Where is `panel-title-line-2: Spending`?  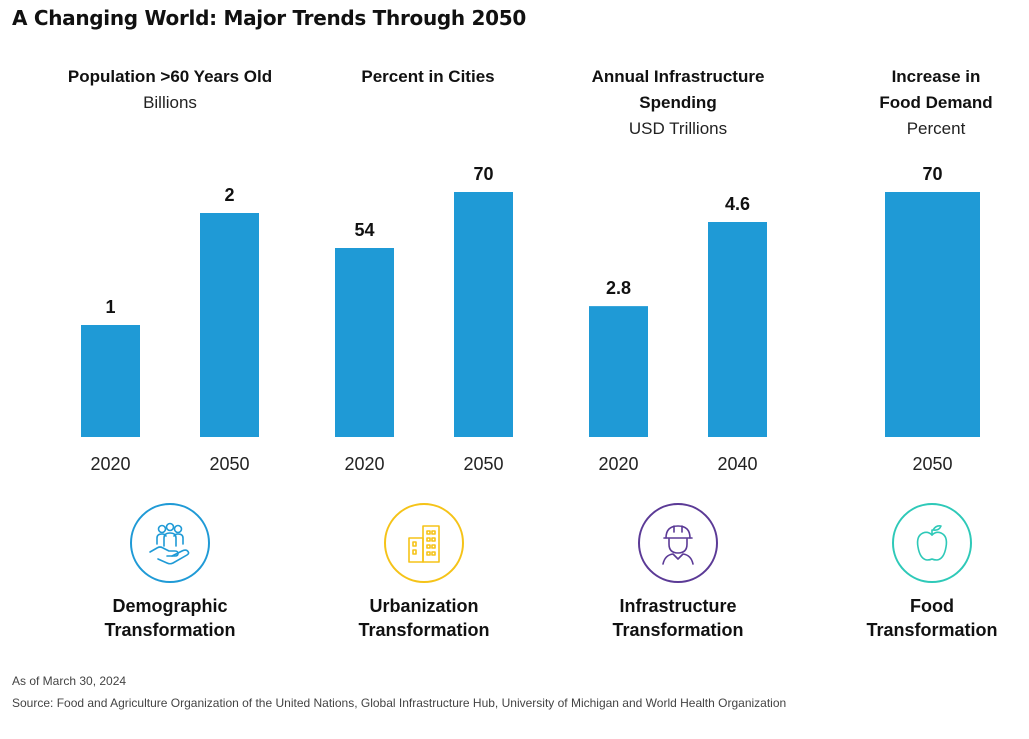 panel-title-line-2: Spending is located at coordinates (678, 102).